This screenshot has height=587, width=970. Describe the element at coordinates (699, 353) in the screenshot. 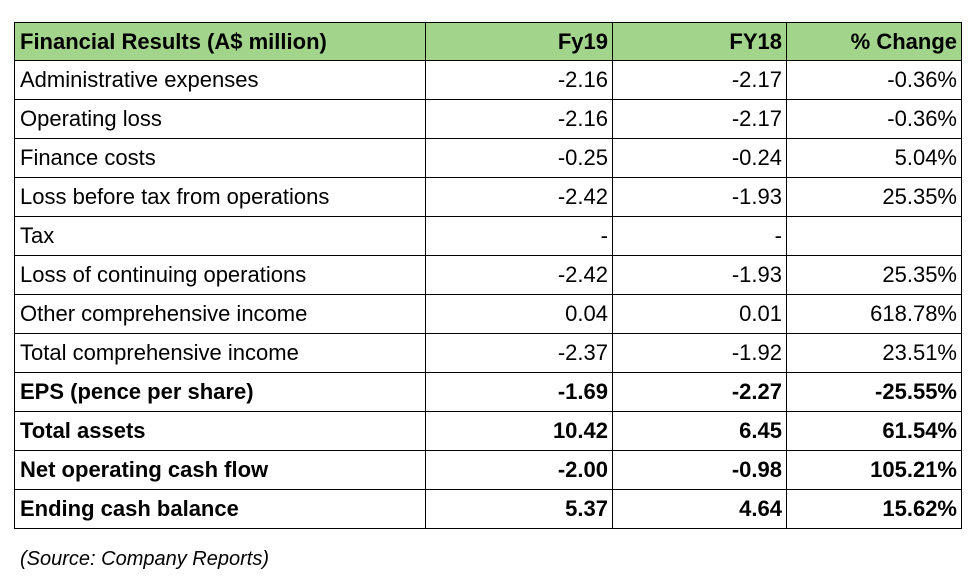

I see `row-fy18-value: -1.92` at that location.